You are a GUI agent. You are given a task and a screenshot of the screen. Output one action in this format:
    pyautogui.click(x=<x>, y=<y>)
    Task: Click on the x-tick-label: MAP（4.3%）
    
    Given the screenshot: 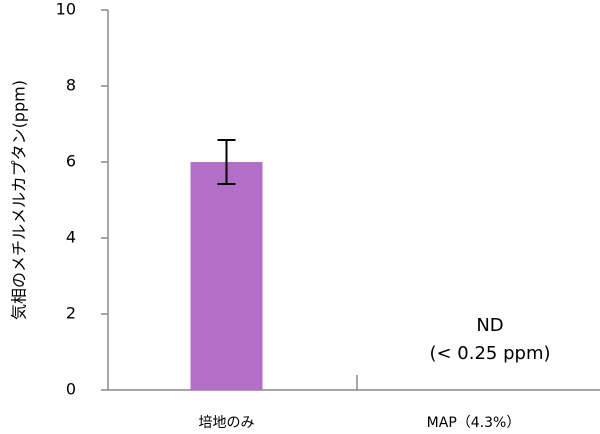 What is the action you would take?
    pyautogui.click(x=474, y=423)
    